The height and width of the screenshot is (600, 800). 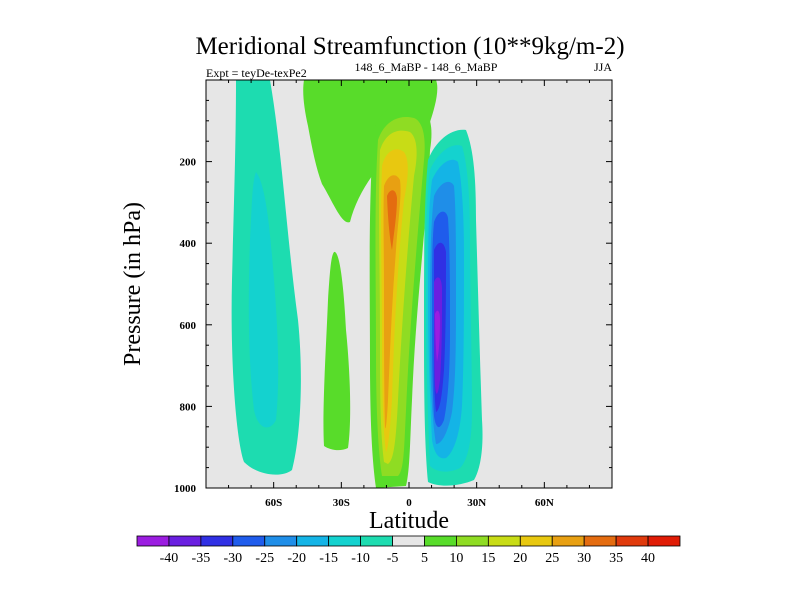 What do you see at coordinates (408, 550) in the screenshot?
I see `colorbar: -40 -35 -30 -25 -20 -15 -10 -5 5 10 15 20 25 30 35 40` at bounding box center [408, 550].